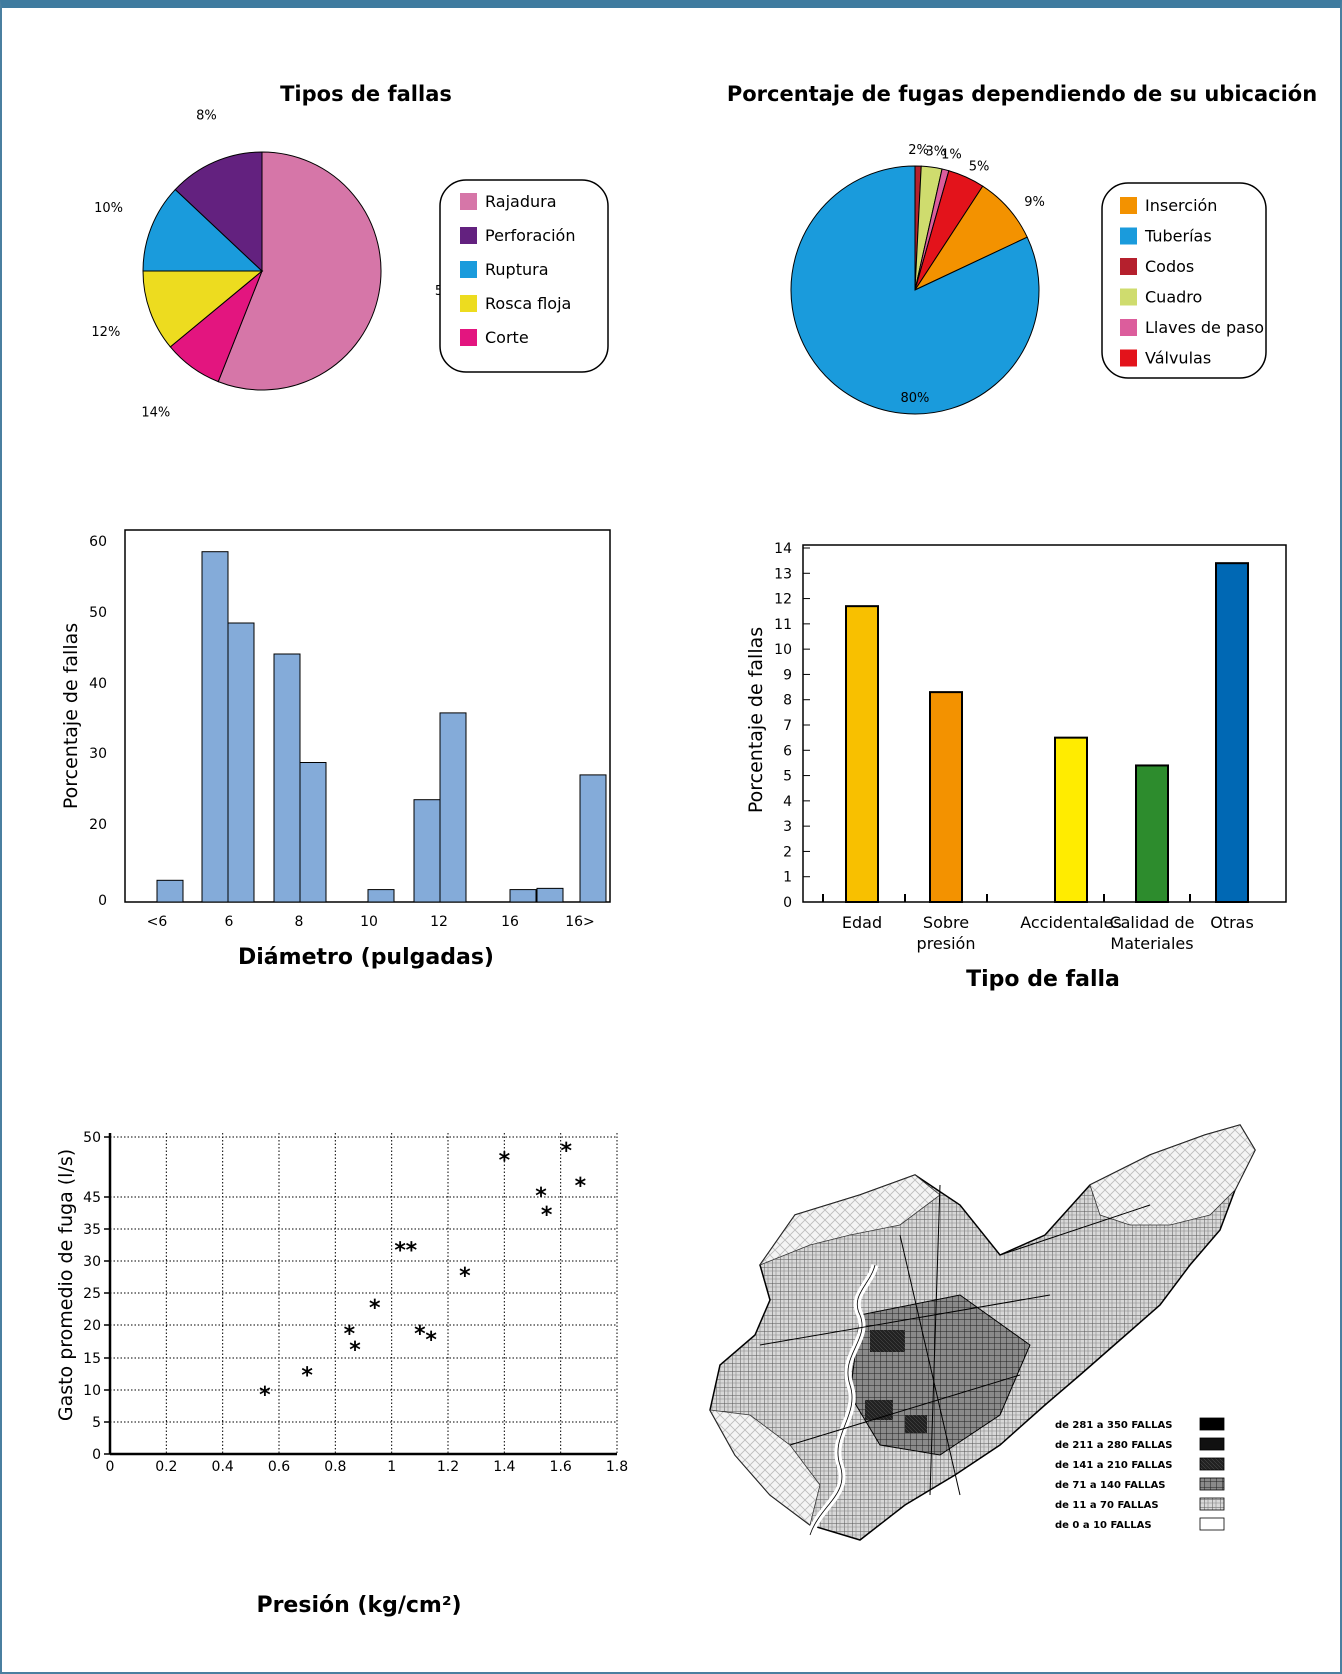 This screenshot has height=1674, width=1342. I want to click on map-legend-label: de 0 a 10 FALLAS, so click(1103, 1525).